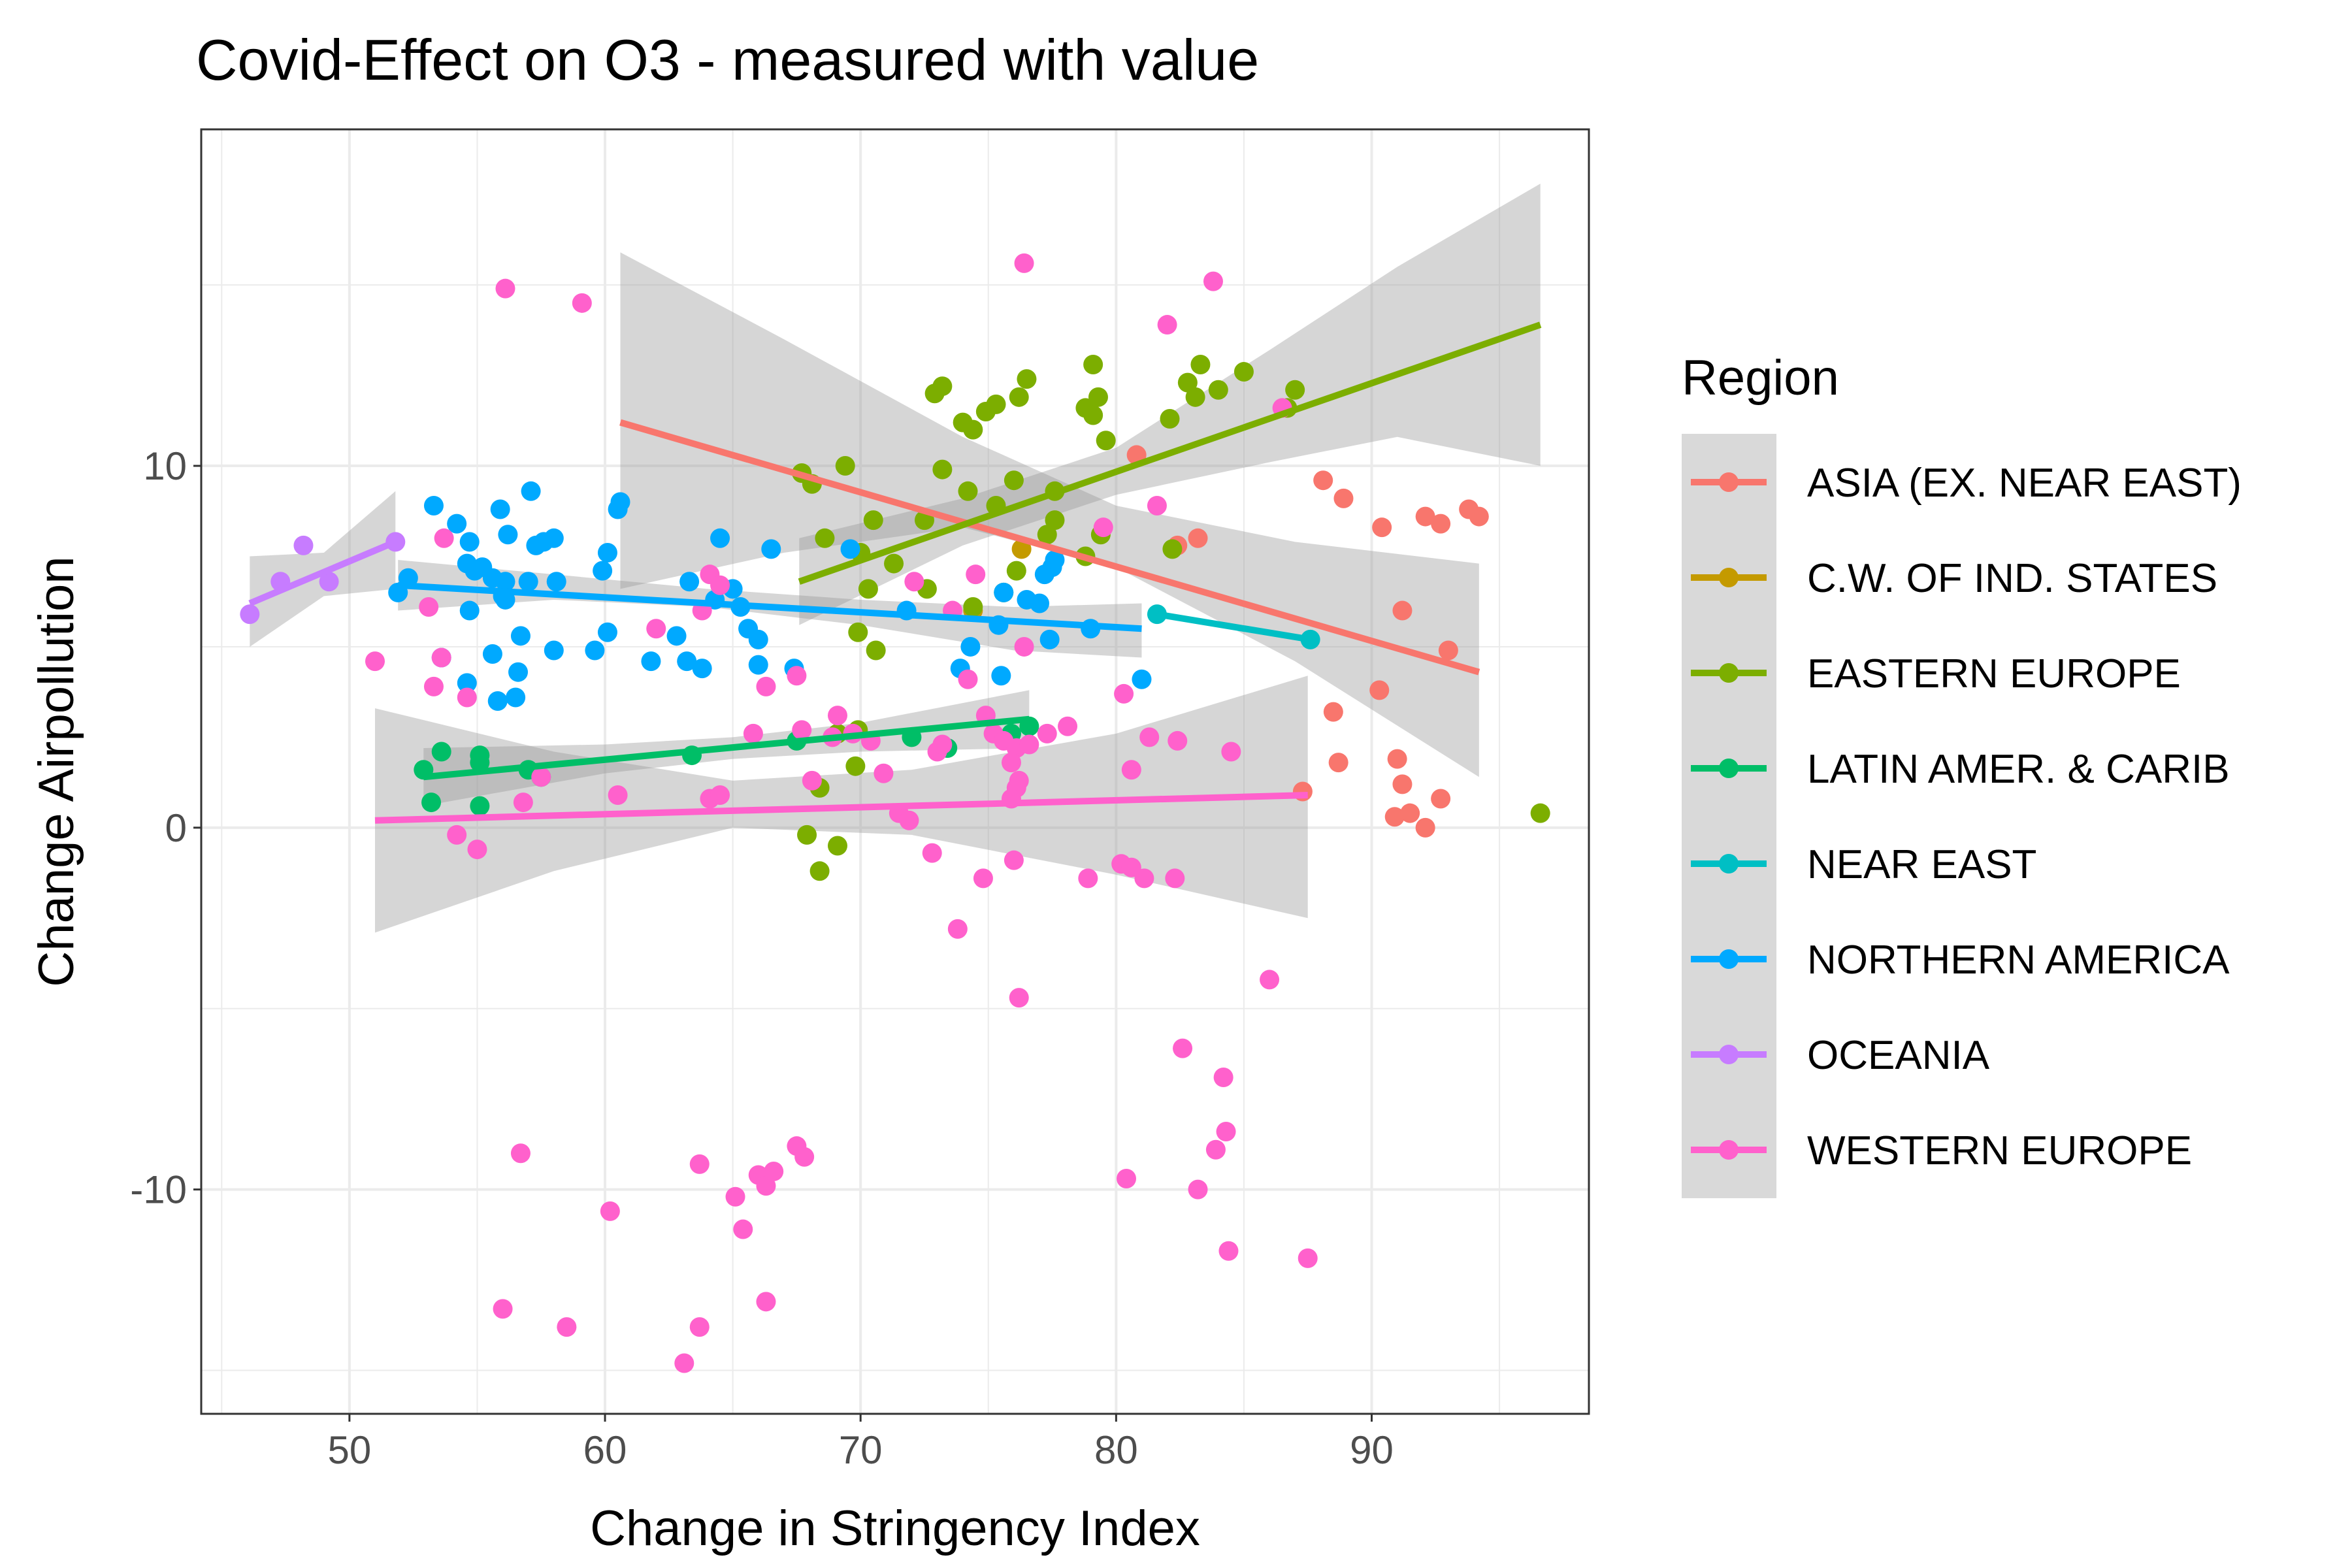 Image resolution: width=2352 pixels, height=1568 pixels. What do you see at coordinates (1760, 378) in the screenshot?
I see `legend-title: Region` at bounding box center [1760, 378].